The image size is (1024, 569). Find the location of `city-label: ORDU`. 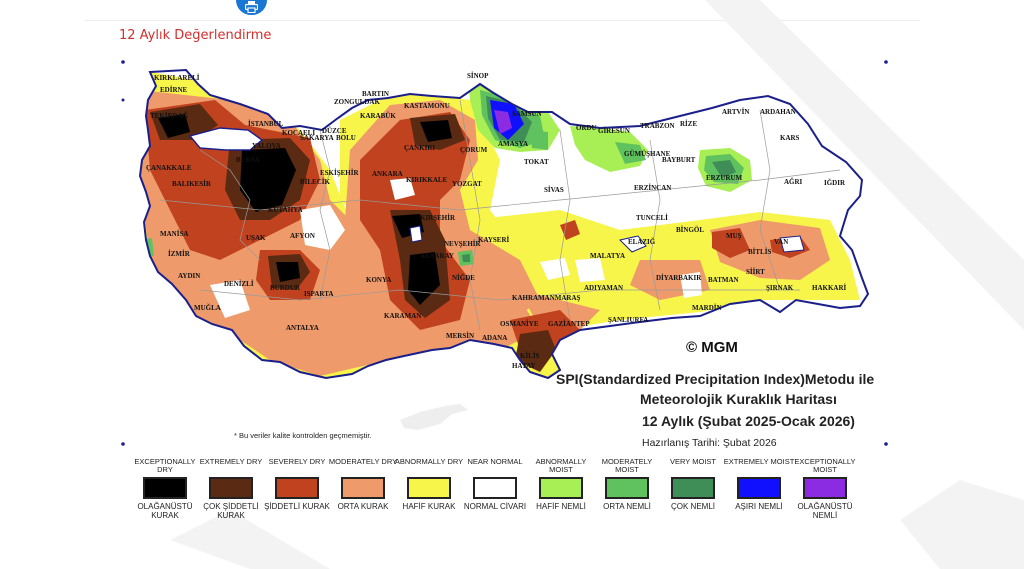

city-label: ORDU is located at coordinates (586, 128).